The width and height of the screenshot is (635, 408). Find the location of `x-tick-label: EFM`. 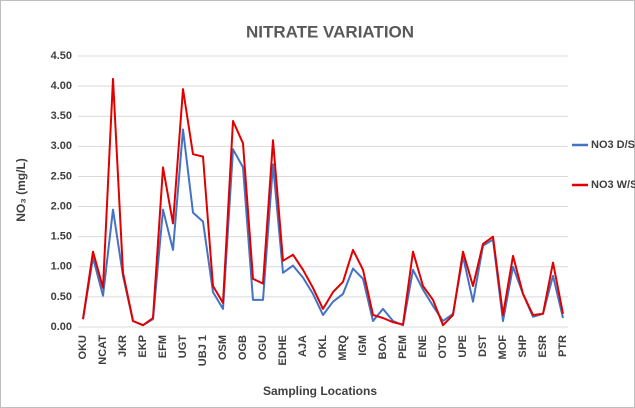

x-tick-label: EFM is located at coordinates (163, 346).